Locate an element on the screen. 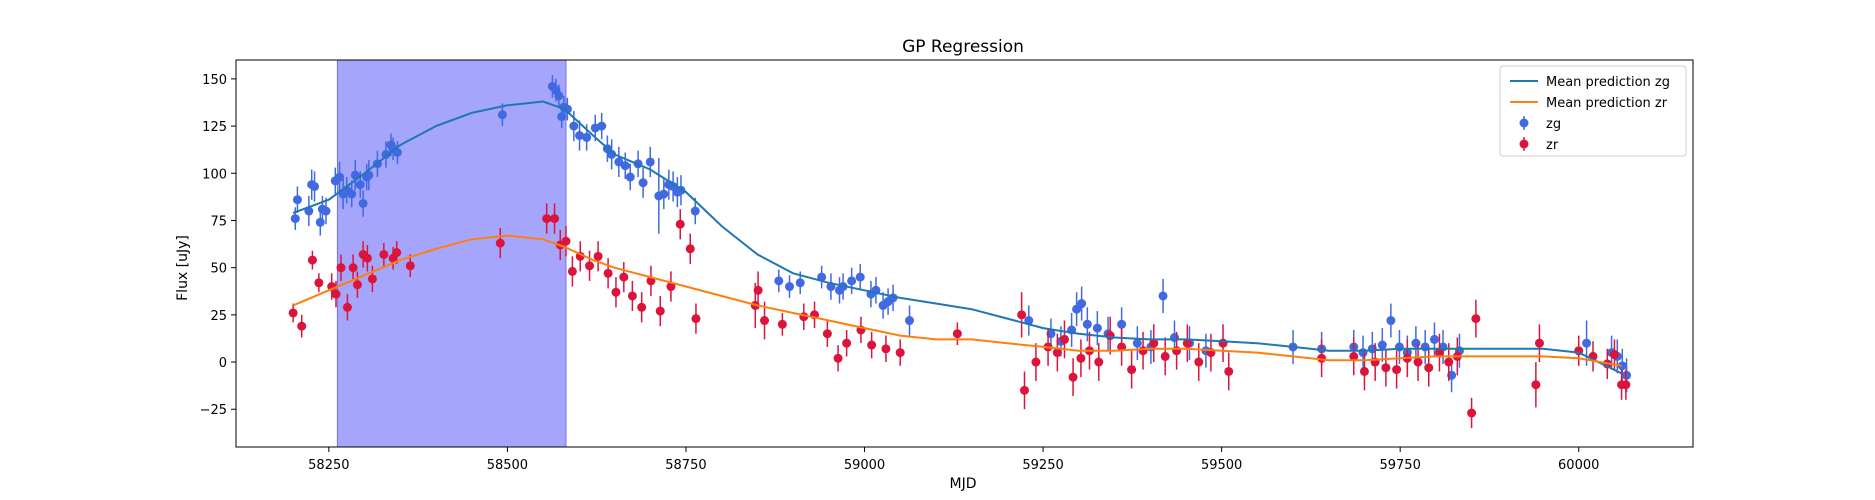  shaded-span is located at coordinates (451, 253).